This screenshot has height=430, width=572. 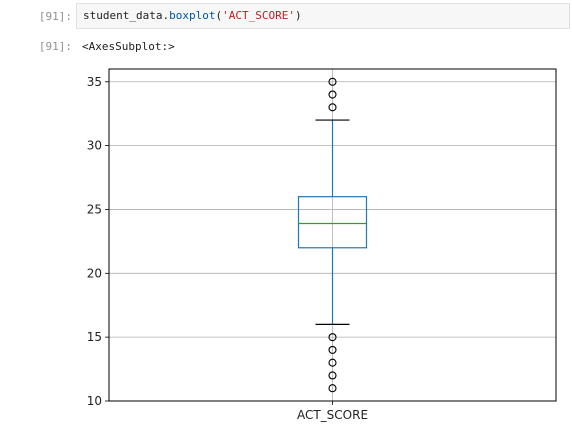 What do you see at coordinates (332, 415) in the screenshot?
I see `x-tick-label: ACT_SCORE` at bounding box center [332, 415].